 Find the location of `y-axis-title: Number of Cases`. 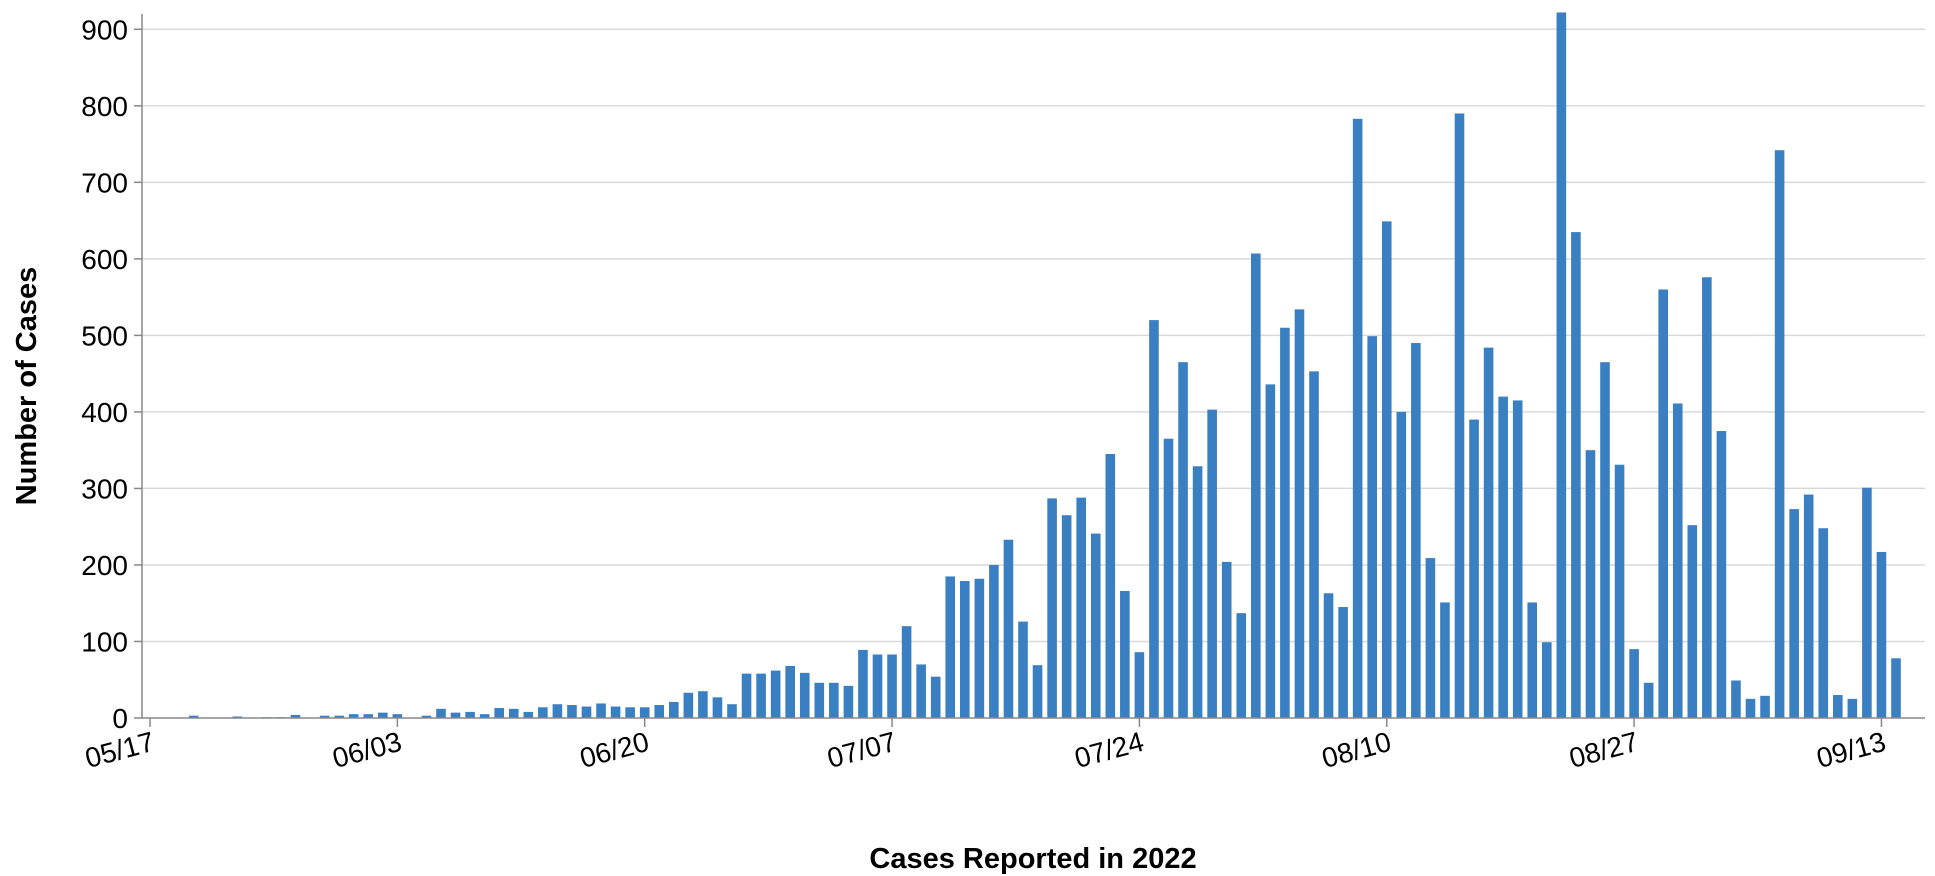

y-axis-title: Number of Cases is located at coordinates (27, 386).